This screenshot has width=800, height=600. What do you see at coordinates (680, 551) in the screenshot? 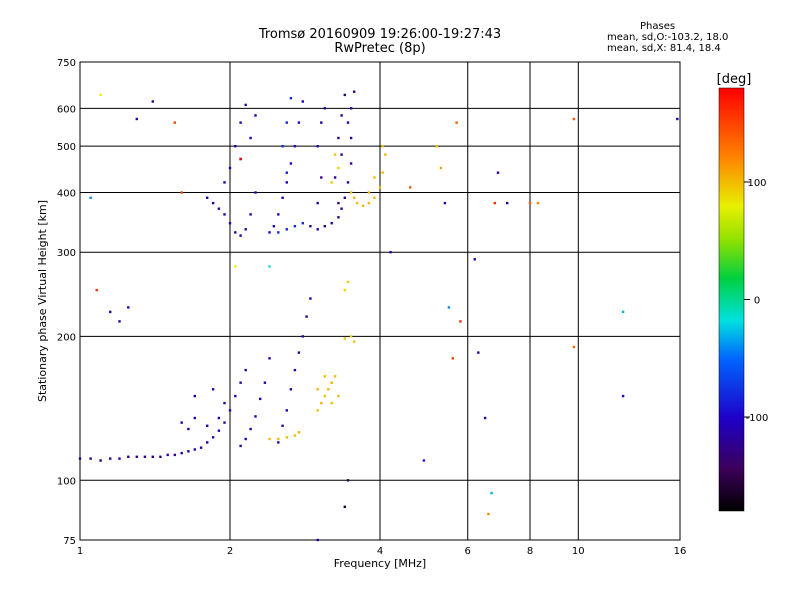
I see `x-tick-label: 16` at bounding box center [680, 551].